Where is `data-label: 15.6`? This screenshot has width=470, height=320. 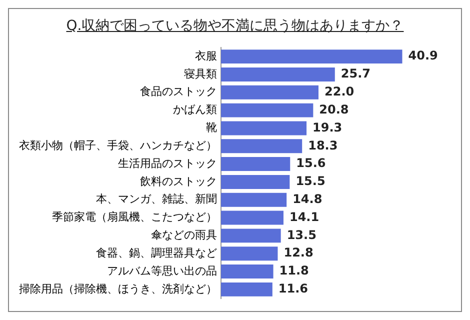 data-label: 15.6 is located at coordinates (311, 163).